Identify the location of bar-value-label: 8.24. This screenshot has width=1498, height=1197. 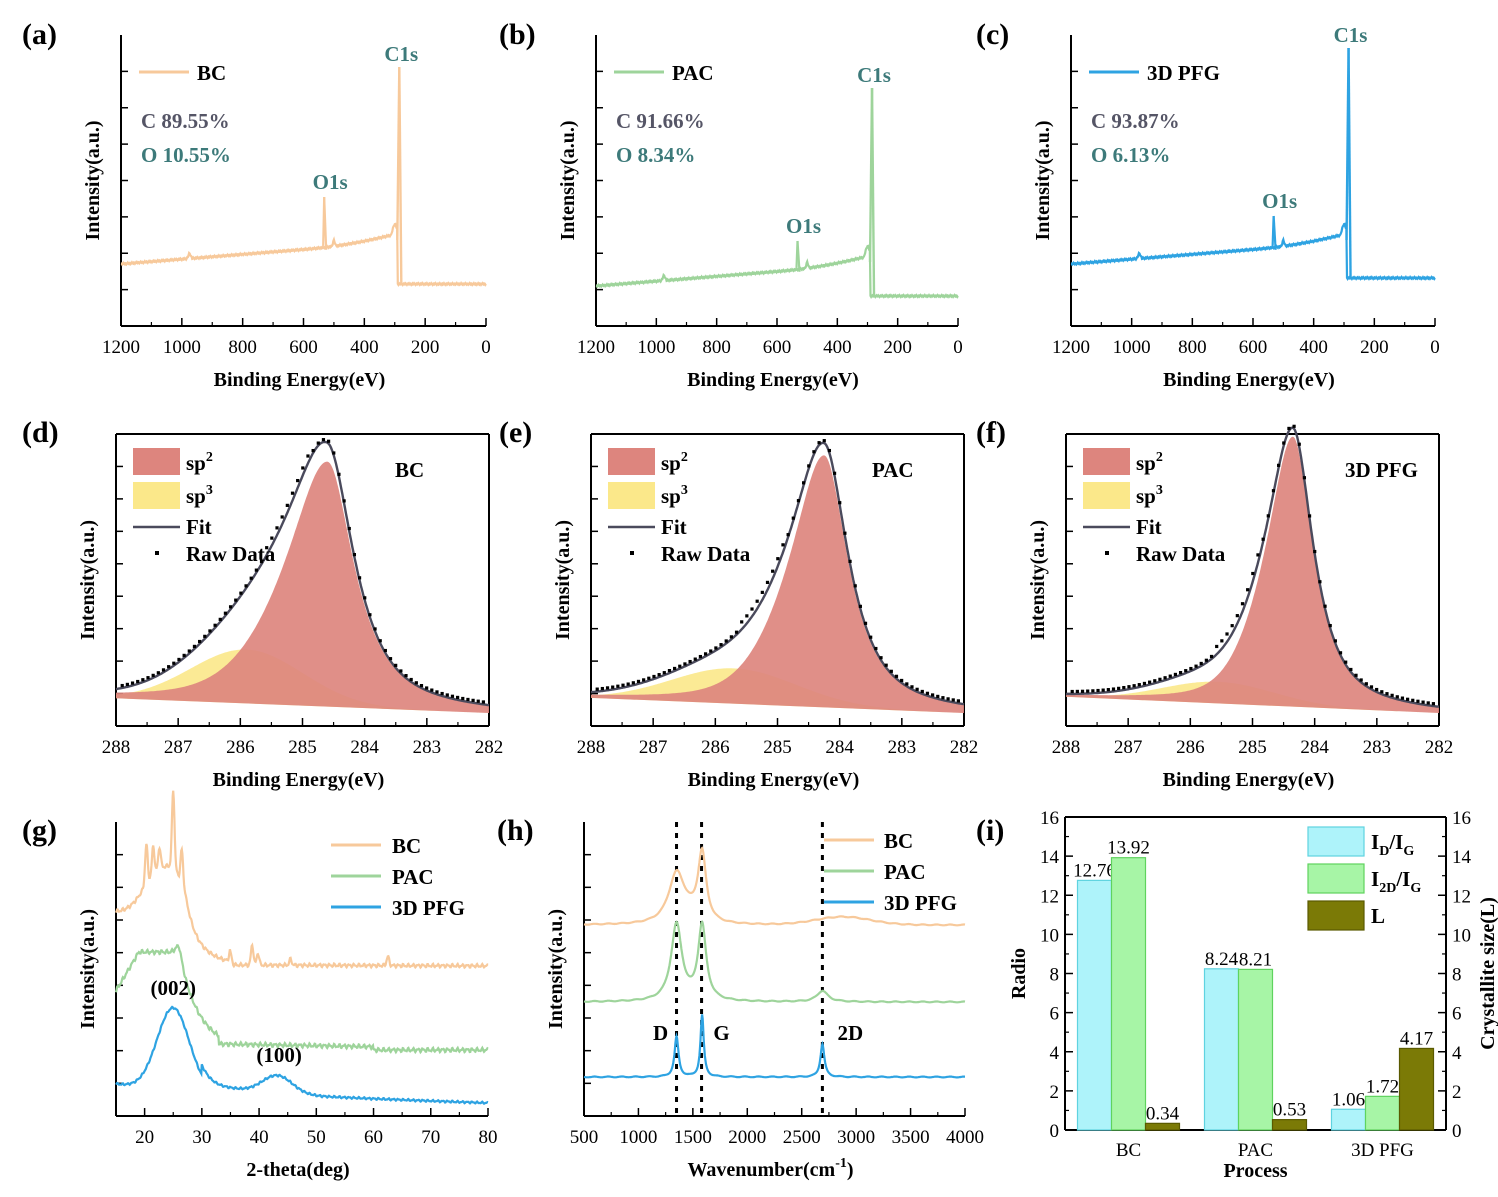
(1222, 959).